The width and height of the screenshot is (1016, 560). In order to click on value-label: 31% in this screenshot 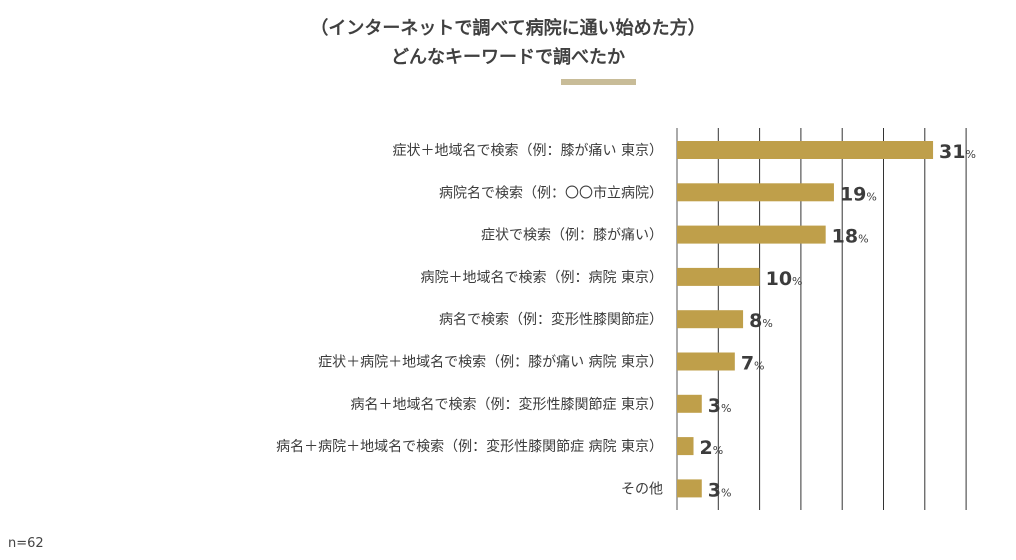, I will do `click(957, 152)`.